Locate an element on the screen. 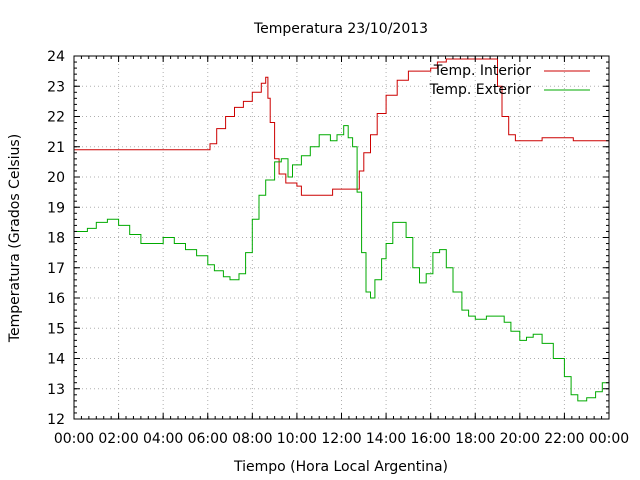  y-tick-label: 23 is located at coordinates (56, 87).